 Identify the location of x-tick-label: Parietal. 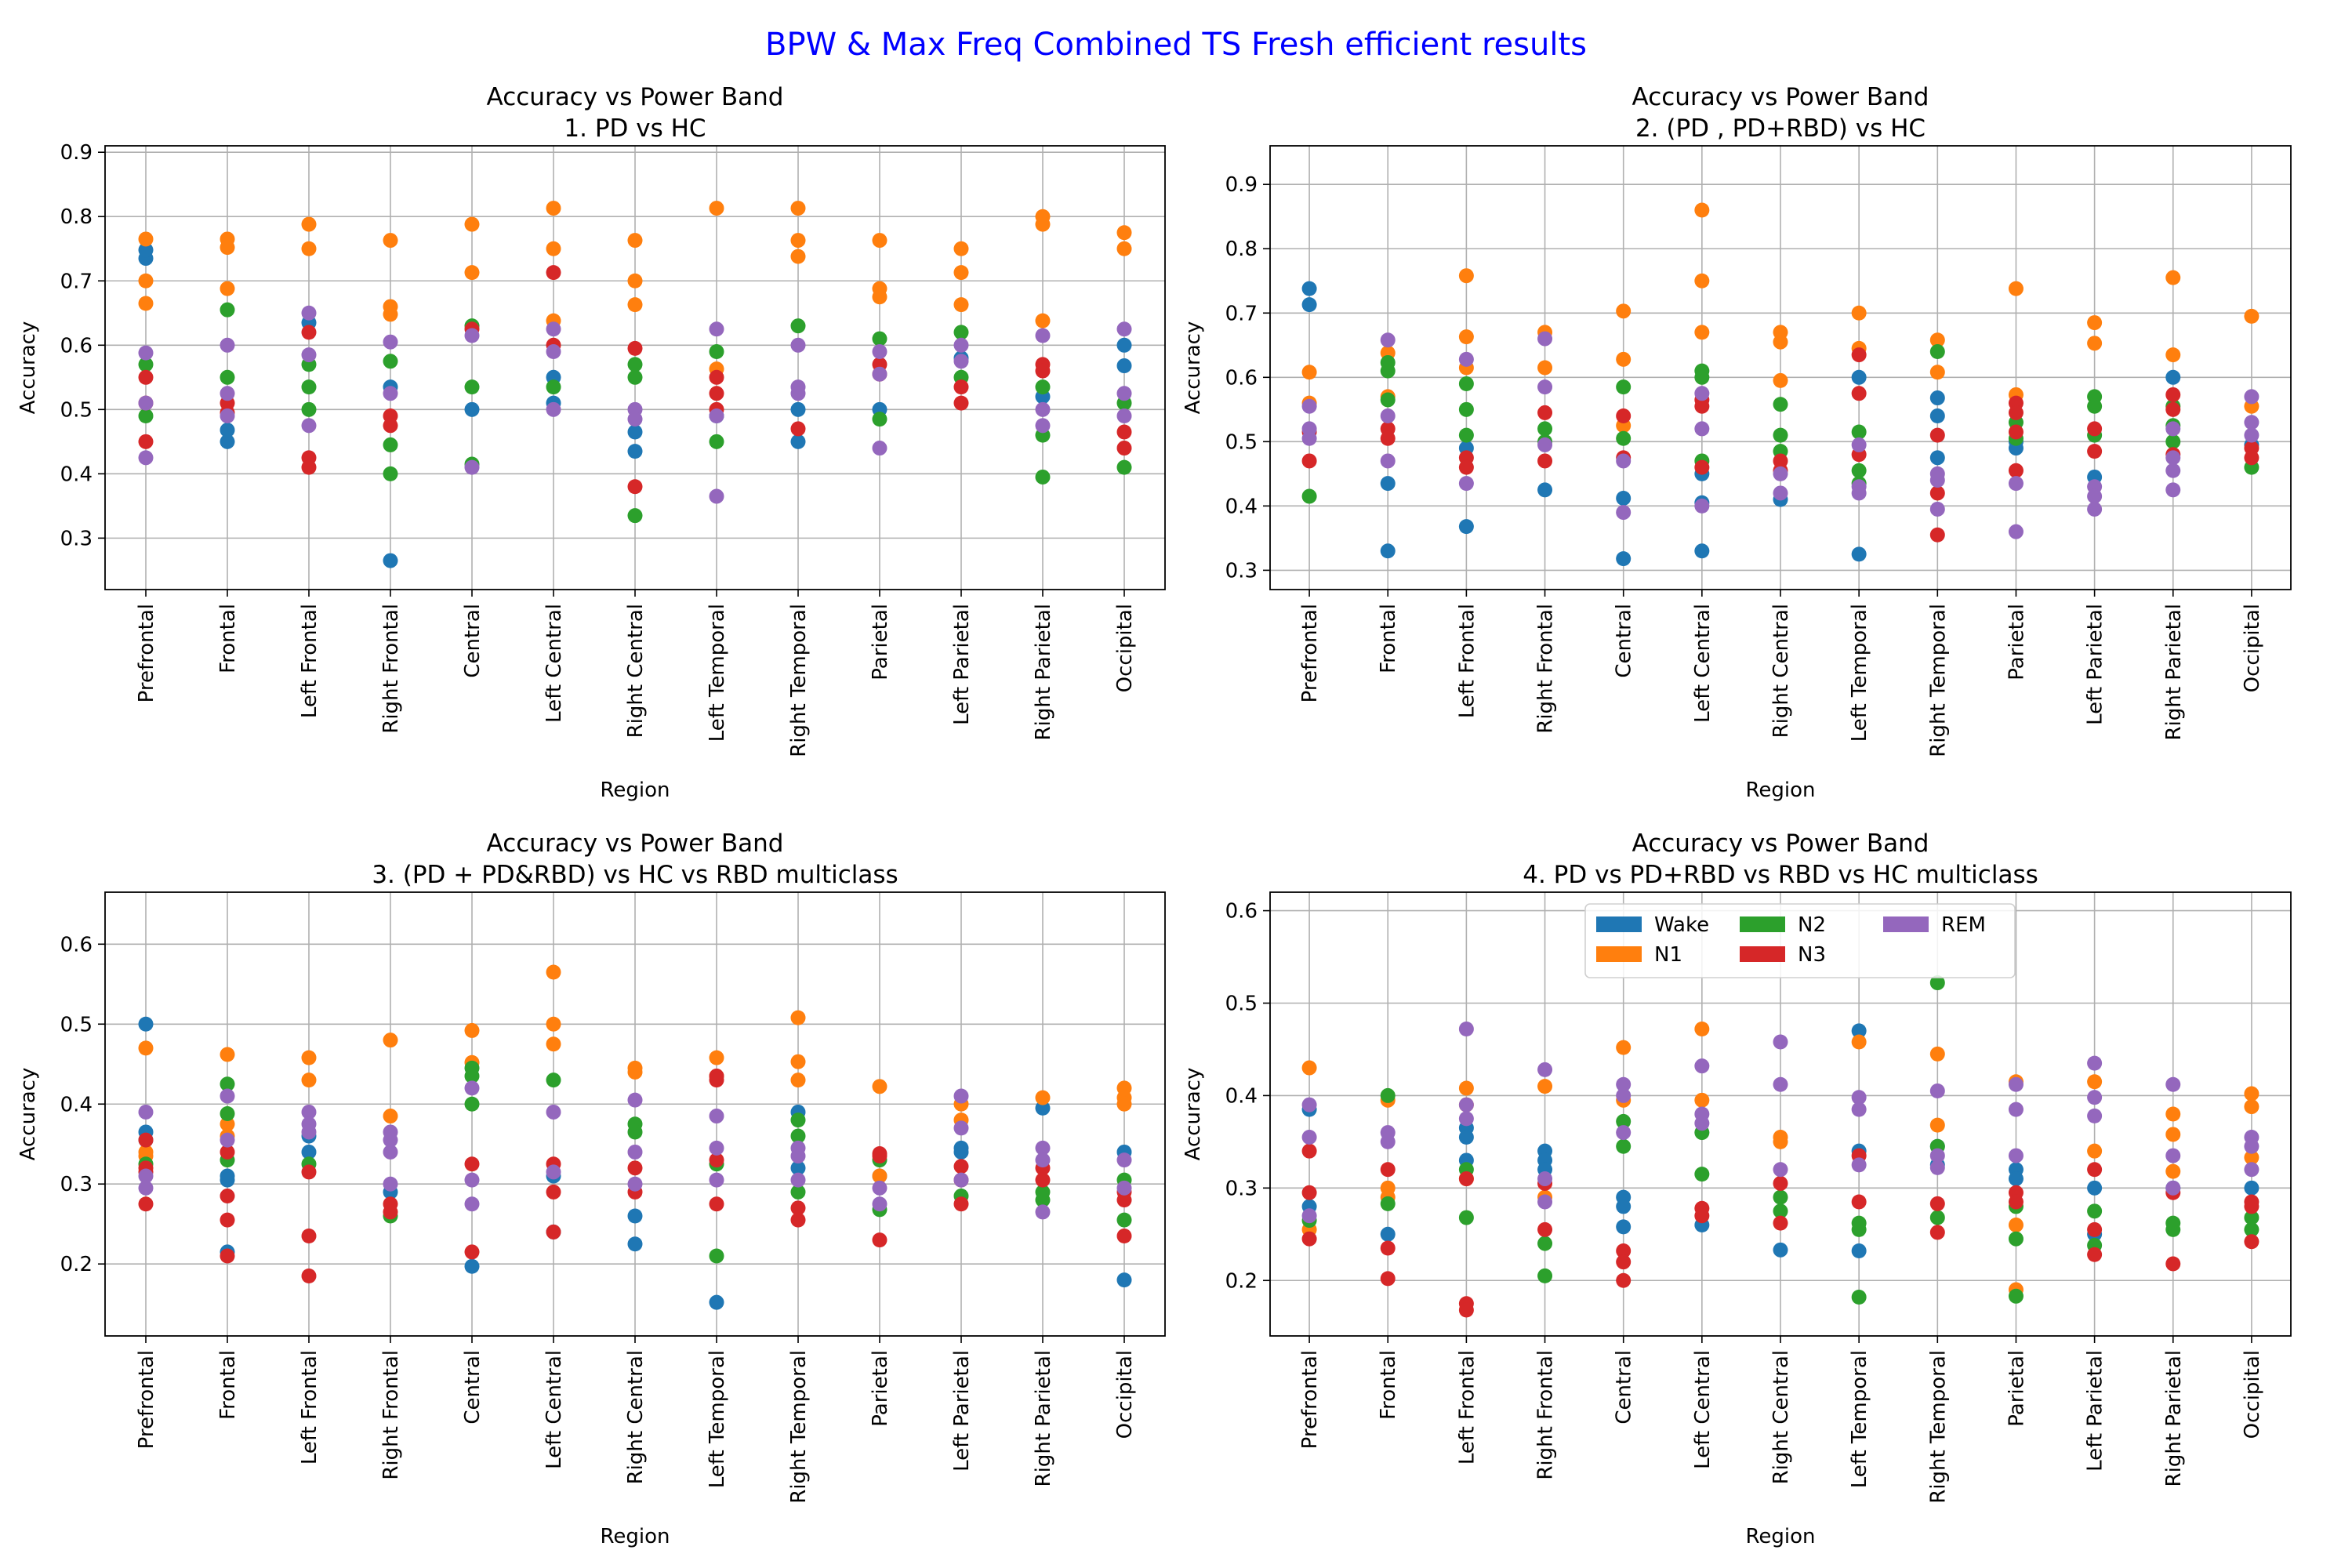
(2016, 1388).